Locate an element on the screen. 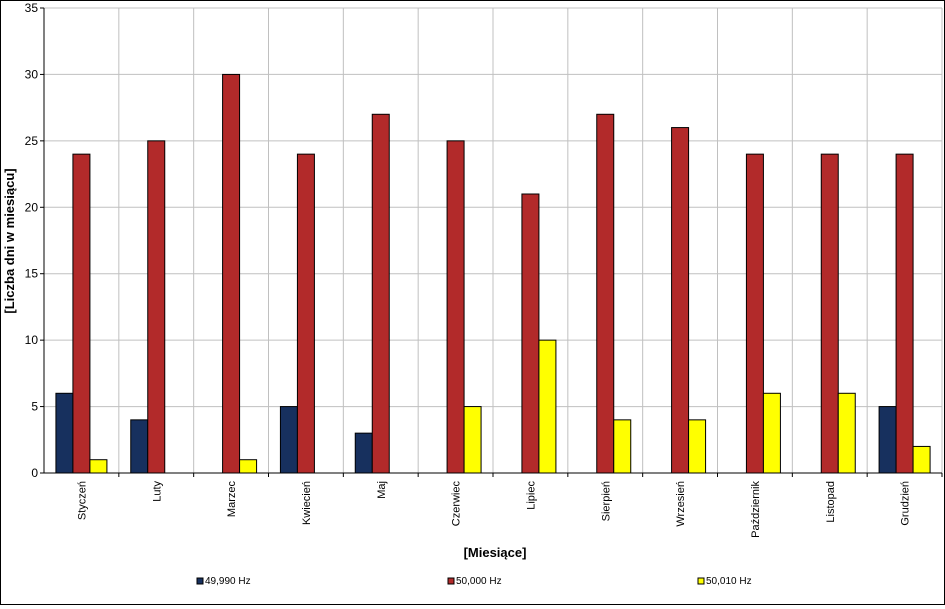  y-tick-label: 35 is located at coordinates (32, 8).